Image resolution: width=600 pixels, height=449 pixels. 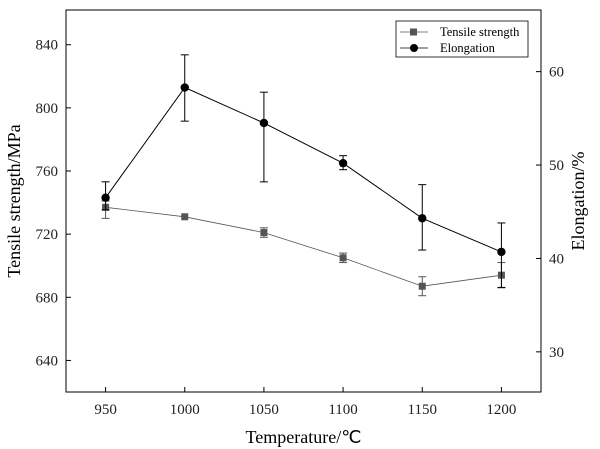 I want to click on y-right-tick-label: 40, so click(x=556, y=259).